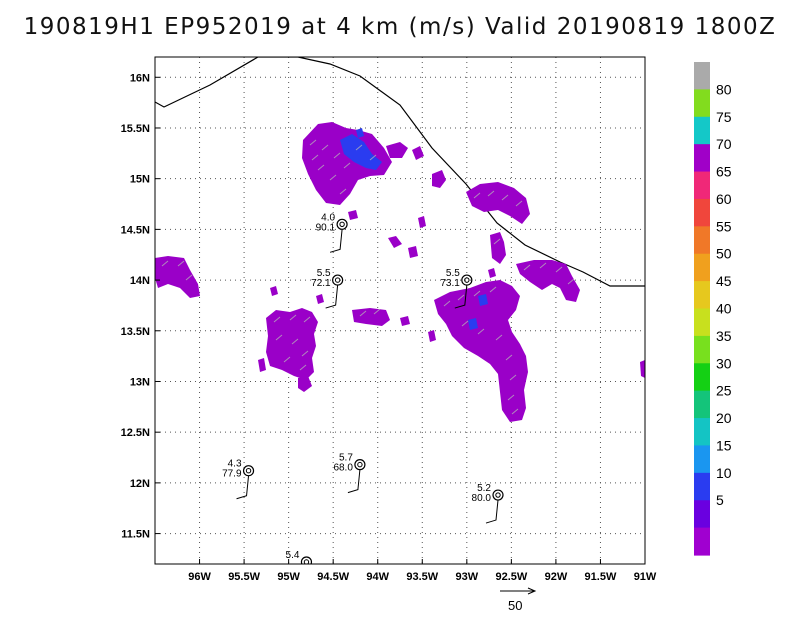 Image resolution: width=800 pixels, height=618 pixels. What do you see at coordinates (140, 78) in the screenshot?
I see `y-tick-label: 16N` at bounding box center [140, 78].